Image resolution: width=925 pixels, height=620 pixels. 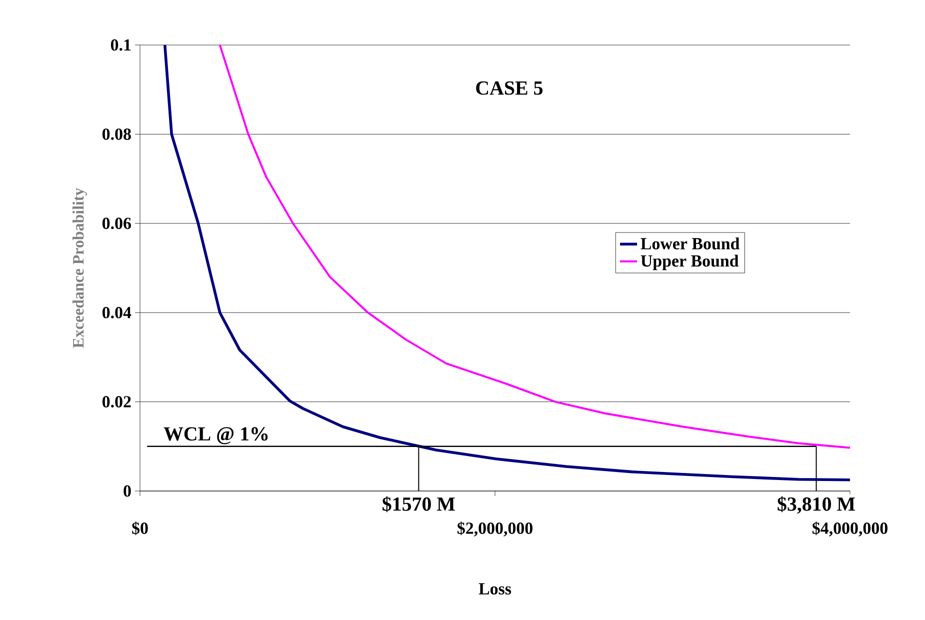 What do you see at coordinates (509, 88) in the screenshot?
I see `text: CASE 5` at bounding box center [509, 88].